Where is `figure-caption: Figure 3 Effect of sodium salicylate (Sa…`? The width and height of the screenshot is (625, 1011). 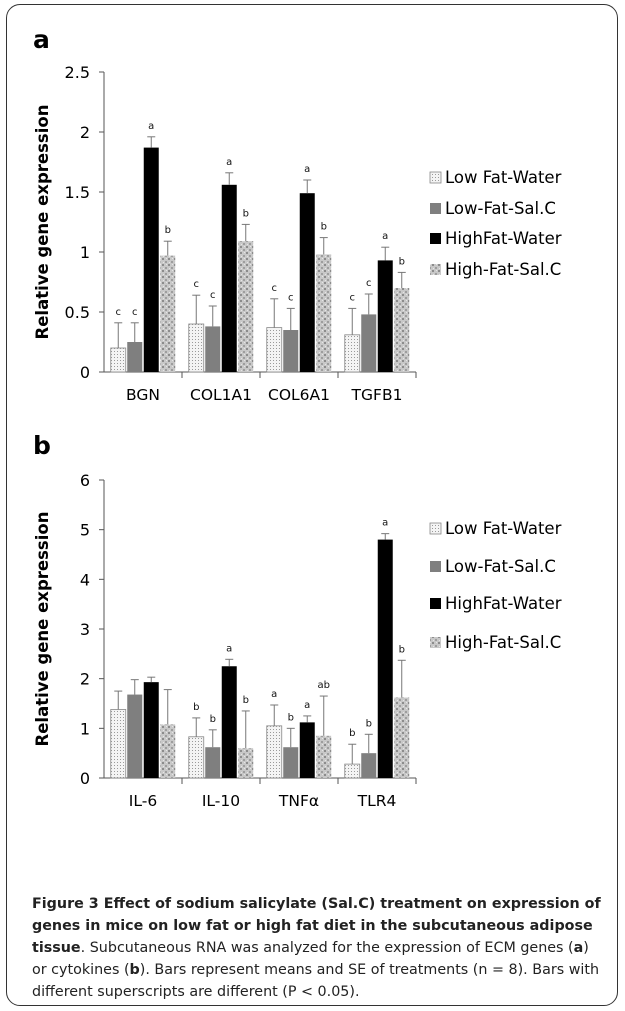 figure-caption: Figure 3 Effect of sodium salicylate (Sa… is located at coordinates (319, 948).